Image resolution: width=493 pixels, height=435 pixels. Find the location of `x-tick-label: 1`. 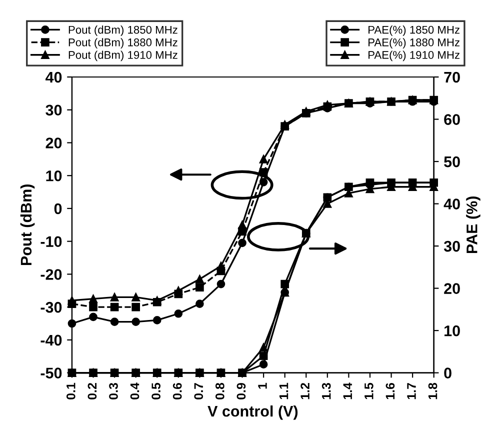

x-tick-label: 1 is located at coordinates (262, 385).